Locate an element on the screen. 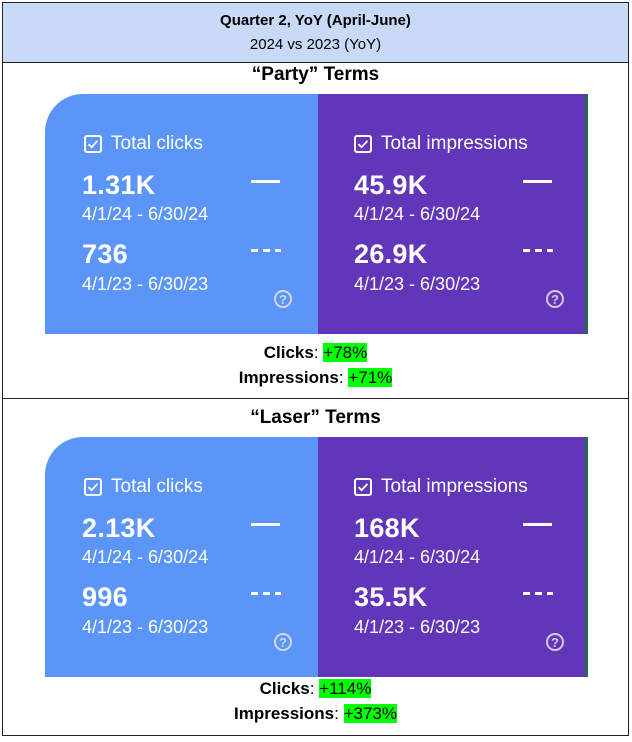 The height and width of the screenshot is (742, 632). section-title: “Party” Terms is located at coordinates (315, 74).